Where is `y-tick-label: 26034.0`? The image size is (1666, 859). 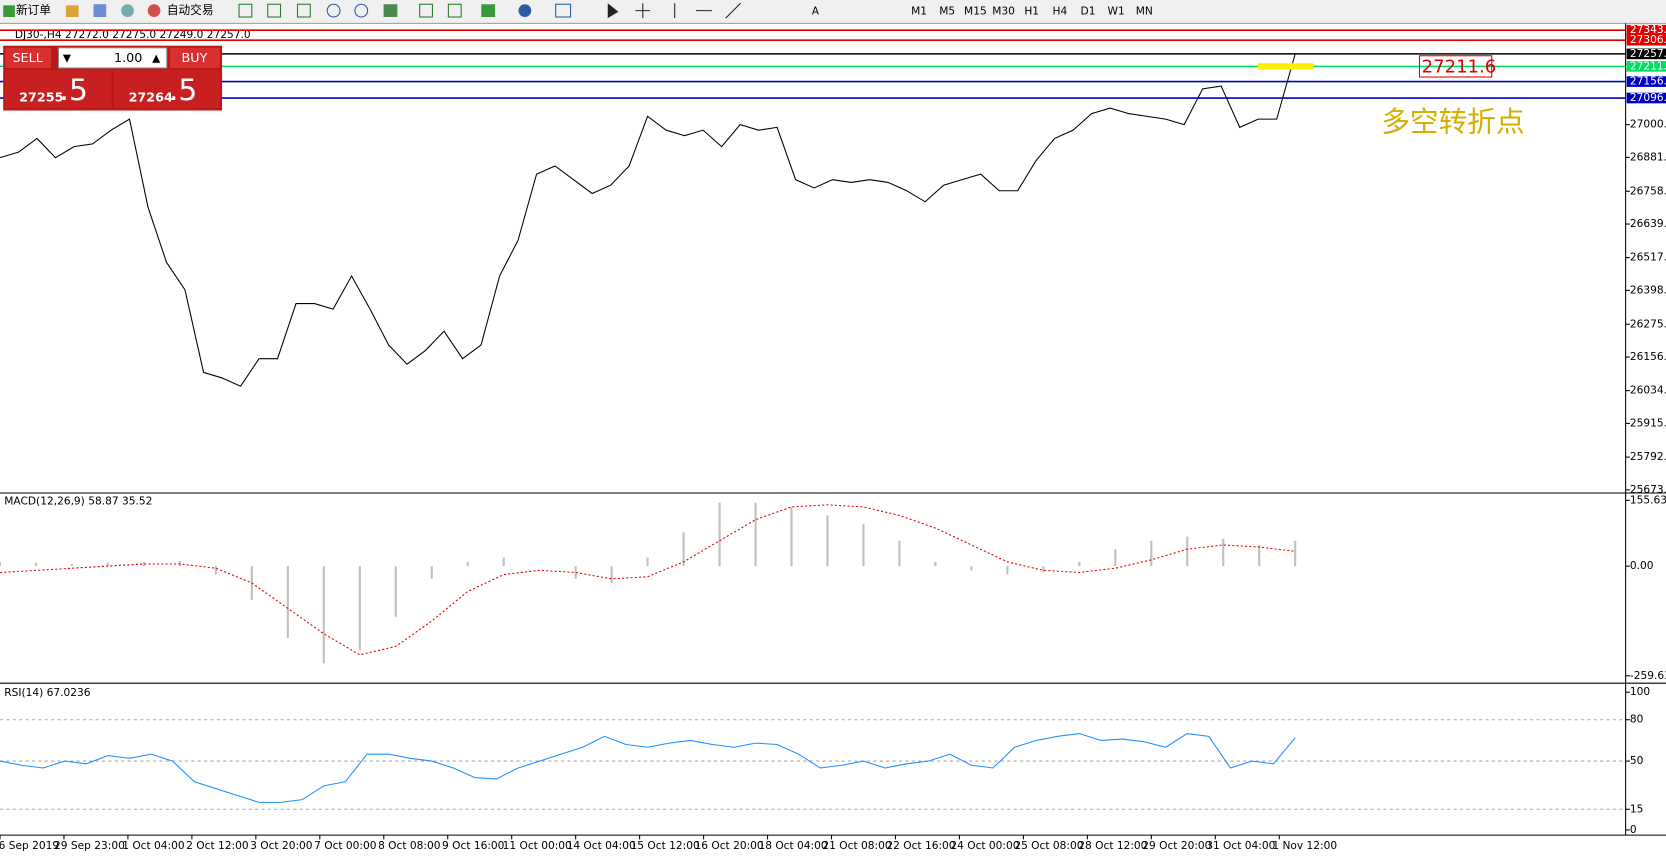 y-tick-label: 26034.0 is located at coordinates (1648, 390).